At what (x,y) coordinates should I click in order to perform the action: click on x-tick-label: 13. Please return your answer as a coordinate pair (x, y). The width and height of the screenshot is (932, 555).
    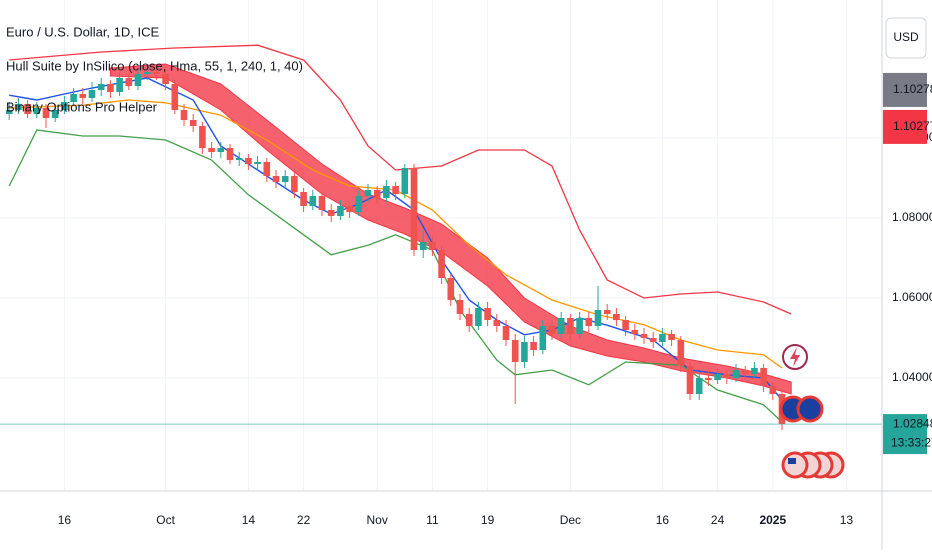
    Looking at the image, I should click on (847, 520).